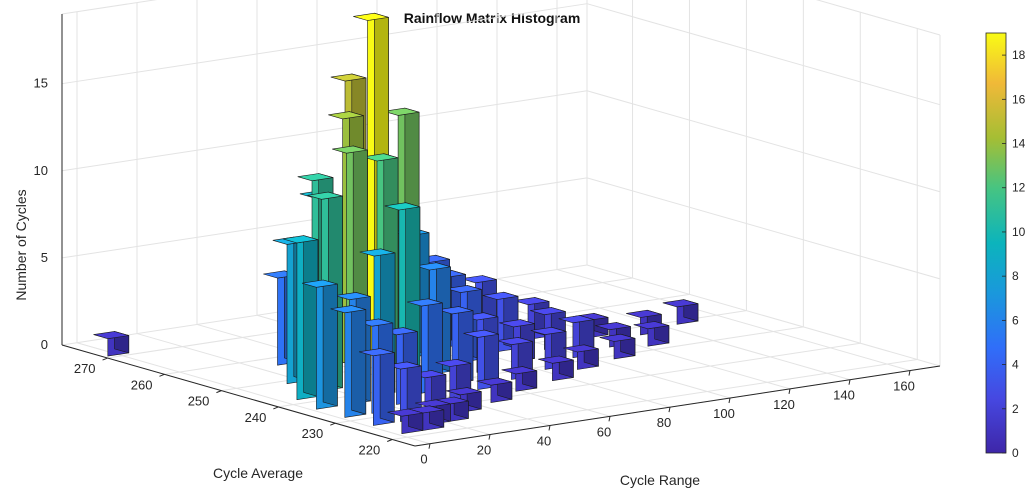 The width and height of the screenshot is (1032, 491). I want to click on x-tick-label: 100, so click(724, 413).